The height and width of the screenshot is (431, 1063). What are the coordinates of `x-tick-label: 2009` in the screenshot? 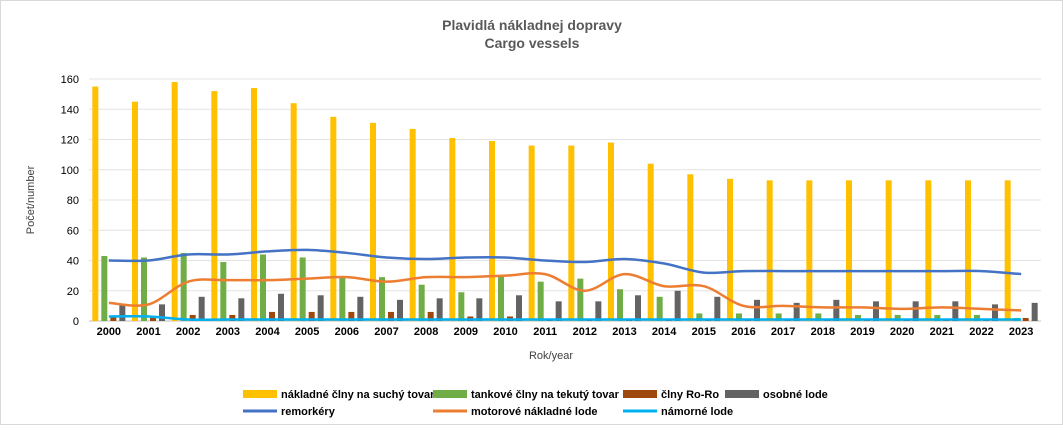 It's located at (466, 332).